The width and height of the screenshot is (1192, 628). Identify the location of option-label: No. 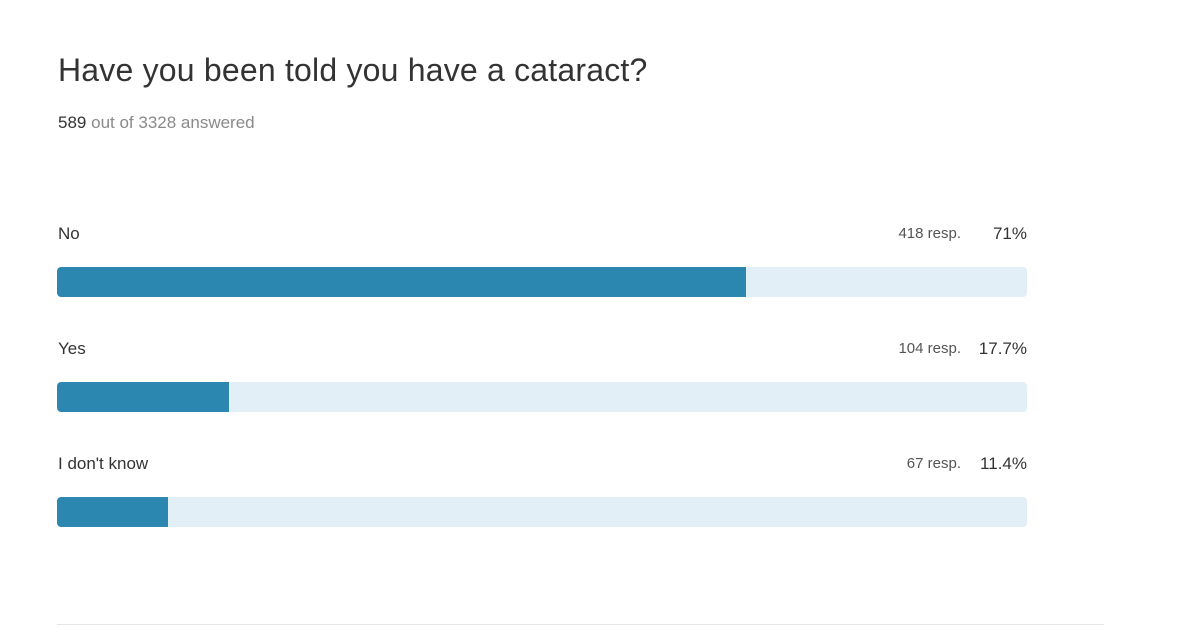
(69, 233).